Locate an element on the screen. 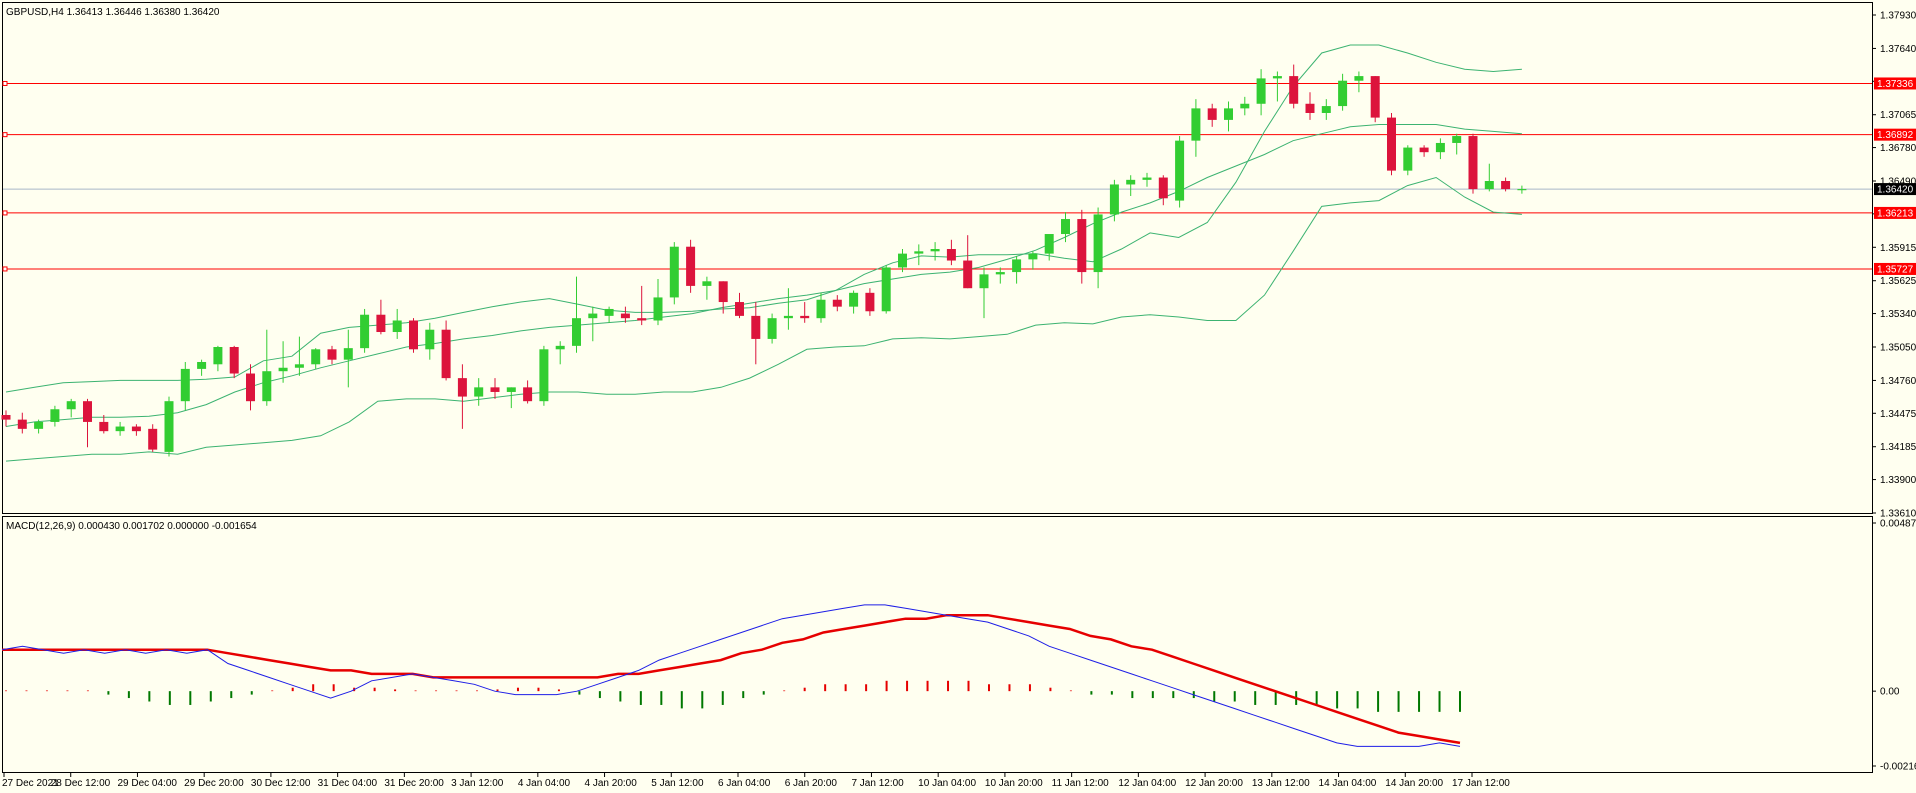  macd-panel is located at coordinates (731, 675).